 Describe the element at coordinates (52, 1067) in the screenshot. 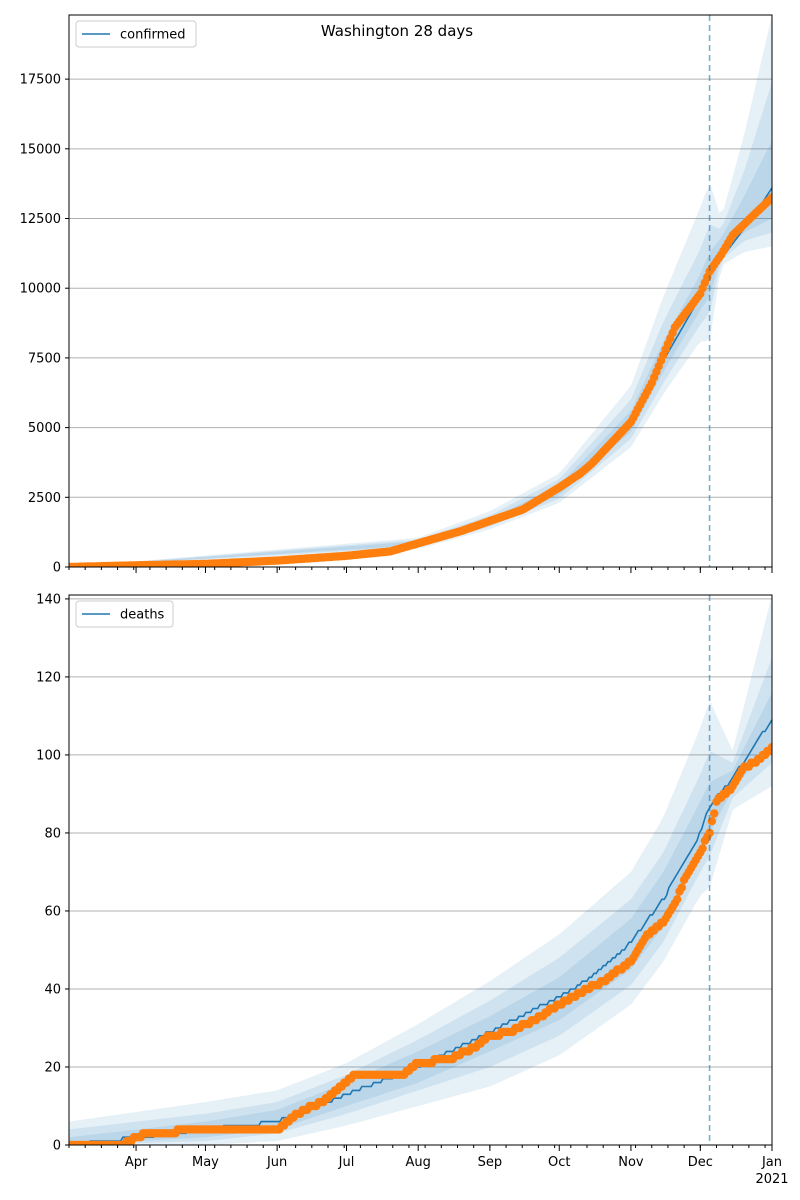

I see `y-tick-label: 20` at that location.